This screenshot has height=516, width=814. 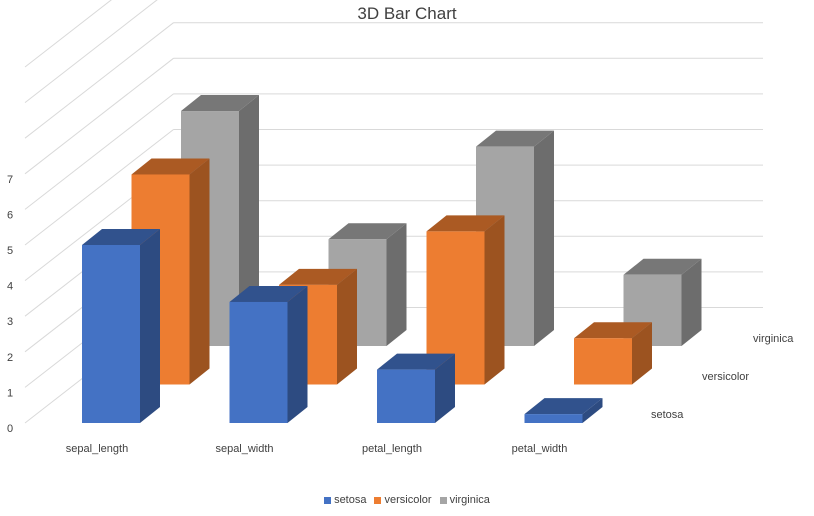 What do you see at coordinates (10, 393) in the screenshot?
I see `y-tick-label: 1` at bounding box center [10, 393].